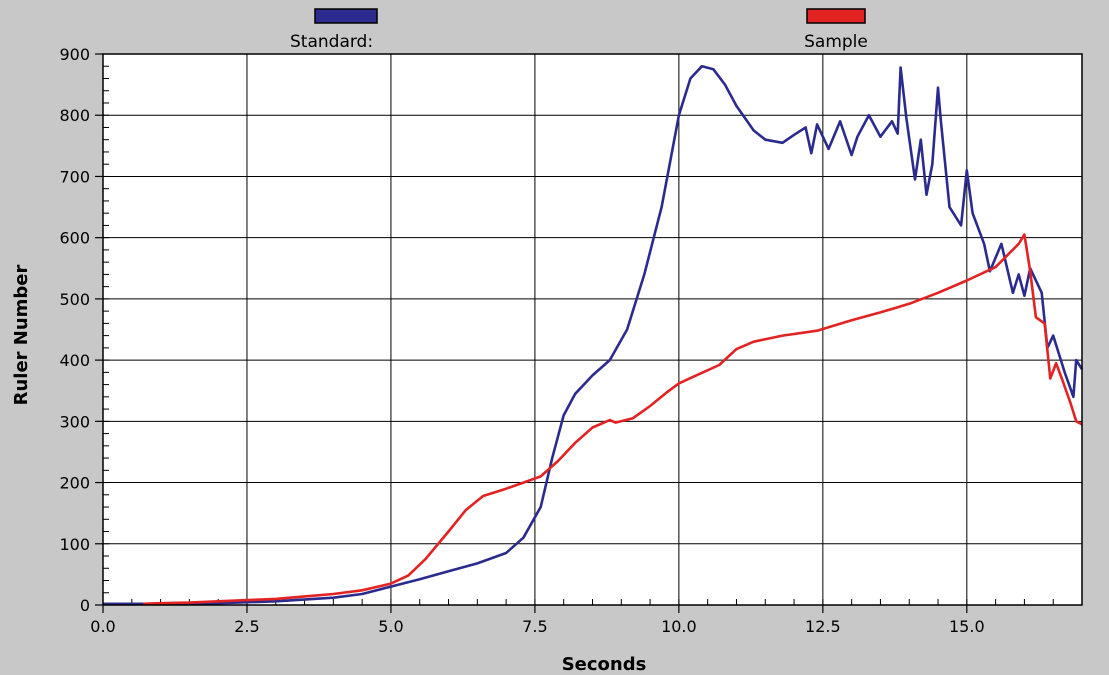 Image resolution: width=1109 pixels, height=675 pixels. What do you see at coordinates (967, 626) in the screenshot?
I see `x-tick-label: 15.0` at bounding box center [967, 626].